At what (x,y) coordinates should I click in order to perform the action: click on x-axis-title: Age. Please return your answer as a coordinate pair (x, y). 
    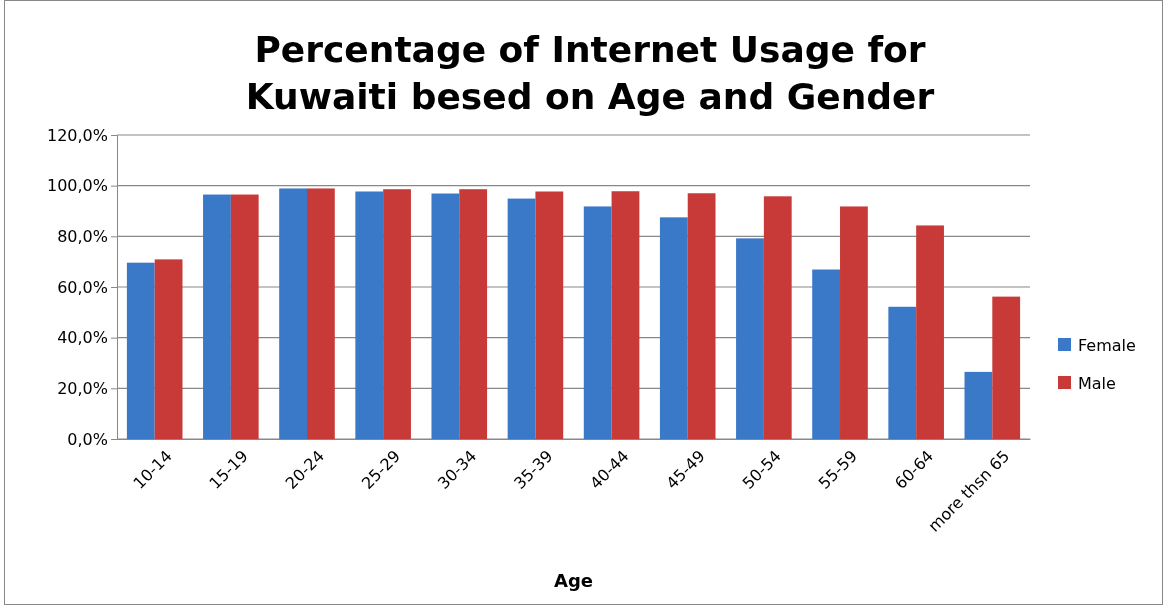
    Looking at the image, I should click on (573, 580).